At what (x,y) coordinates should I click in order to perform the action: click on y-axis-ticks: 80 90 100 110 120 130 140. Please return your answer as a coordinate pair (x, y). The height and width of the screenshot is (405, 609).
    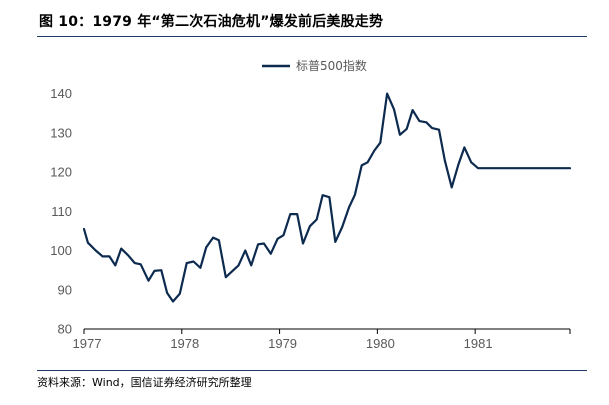
    Looking at the image, I should click on (61, 211).